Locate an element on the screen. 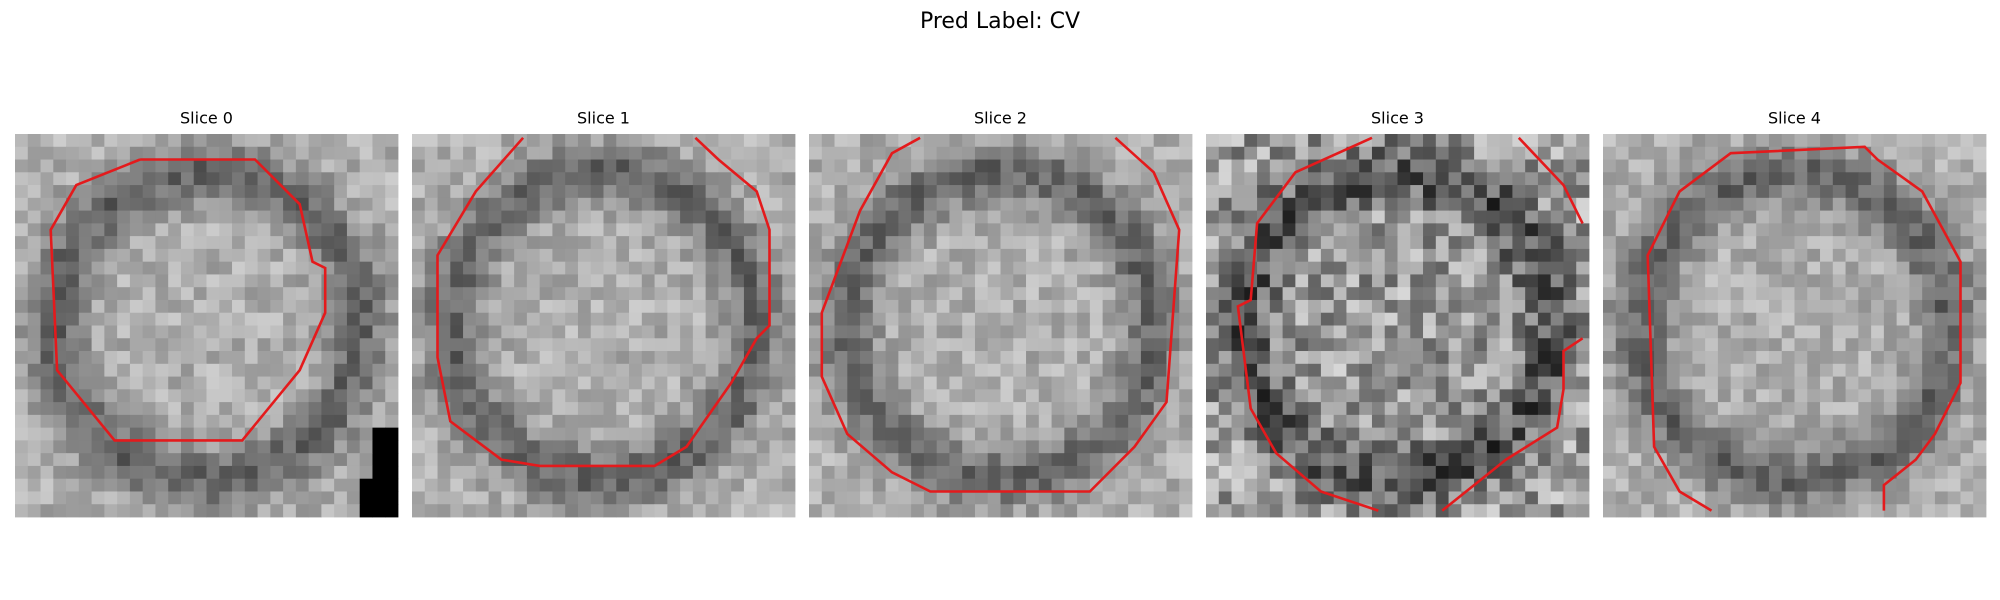 The width and height of the screenshot is (2000, 600). panel-title: Slice 3 is located at coordinates (1397, 118).